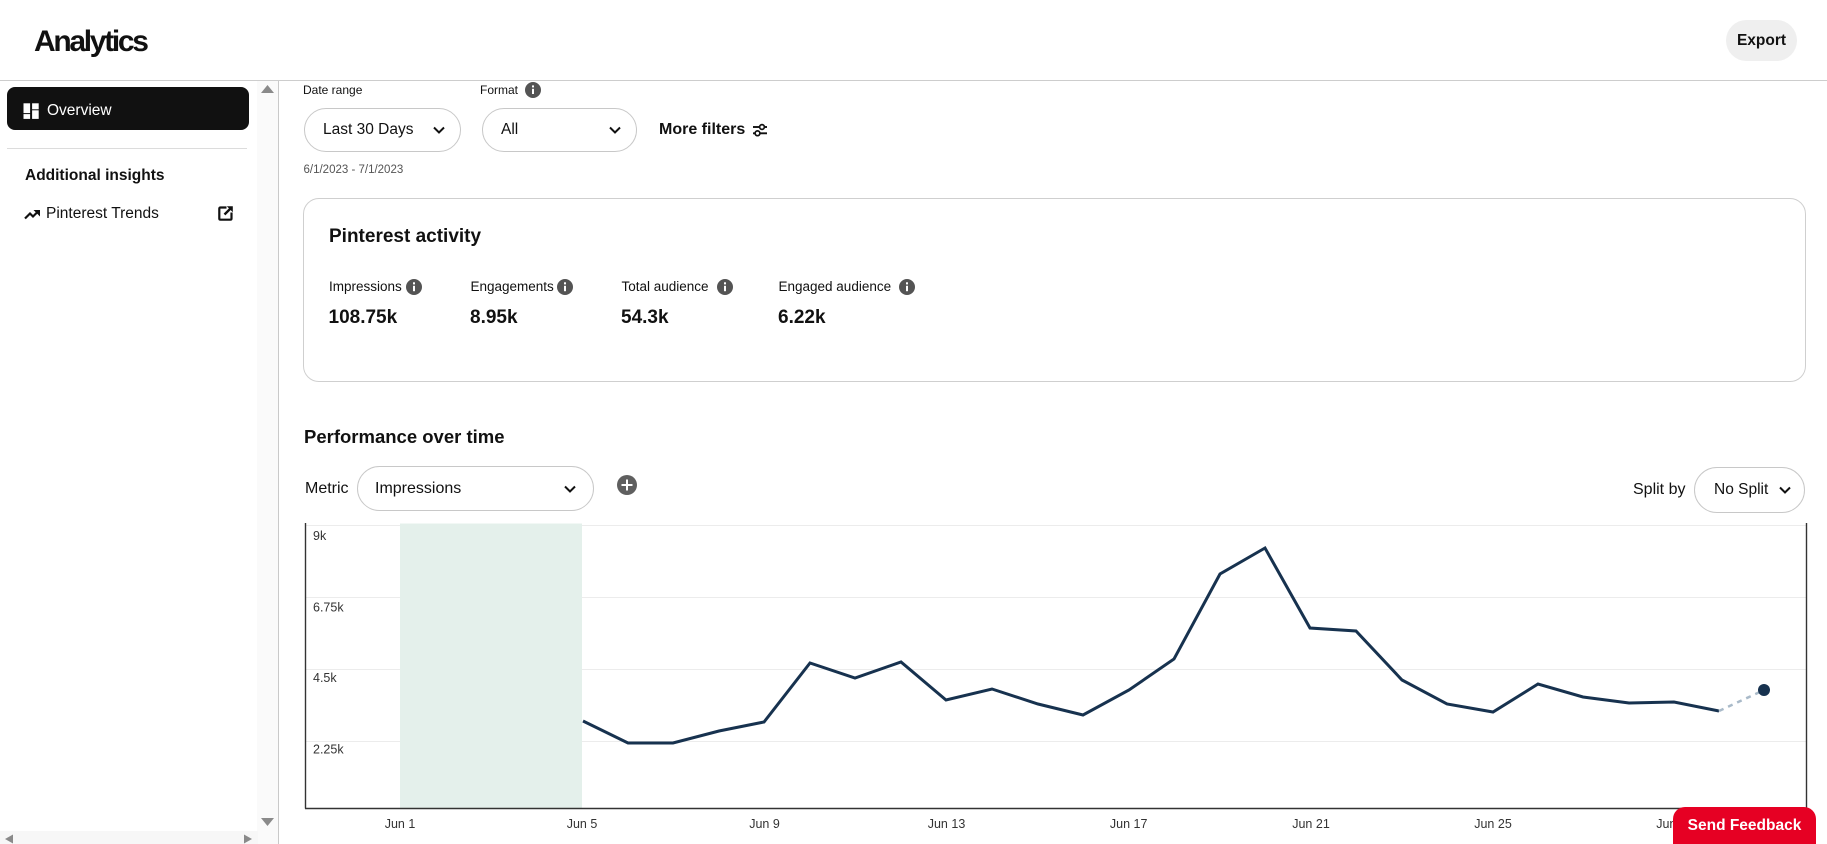 The image size is (1827, 844). I want to click on svg-text: Jun 21, so click(1311, 824).